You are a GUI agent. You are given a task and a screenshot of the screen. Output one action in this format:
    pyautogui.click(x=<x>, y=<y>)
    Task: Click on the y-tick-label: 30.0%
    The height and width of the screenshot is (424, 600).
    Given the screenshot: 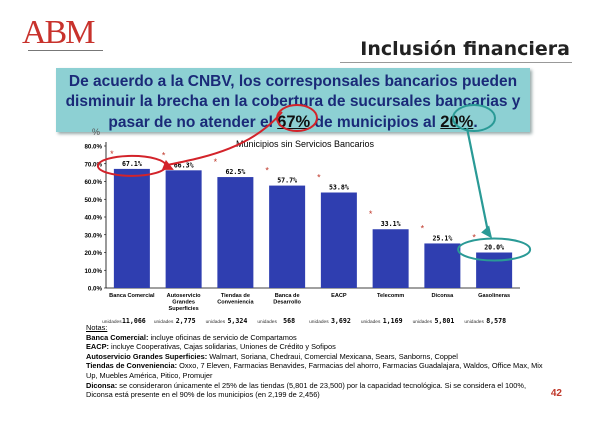 What is the action you would take?
    pyautogui.click(x=93, y=235)
    